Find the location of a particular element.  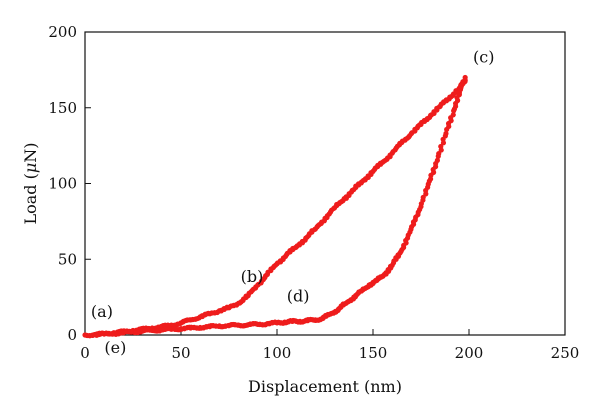

x-tick-label: 250 is located at coordinates (565, 353).